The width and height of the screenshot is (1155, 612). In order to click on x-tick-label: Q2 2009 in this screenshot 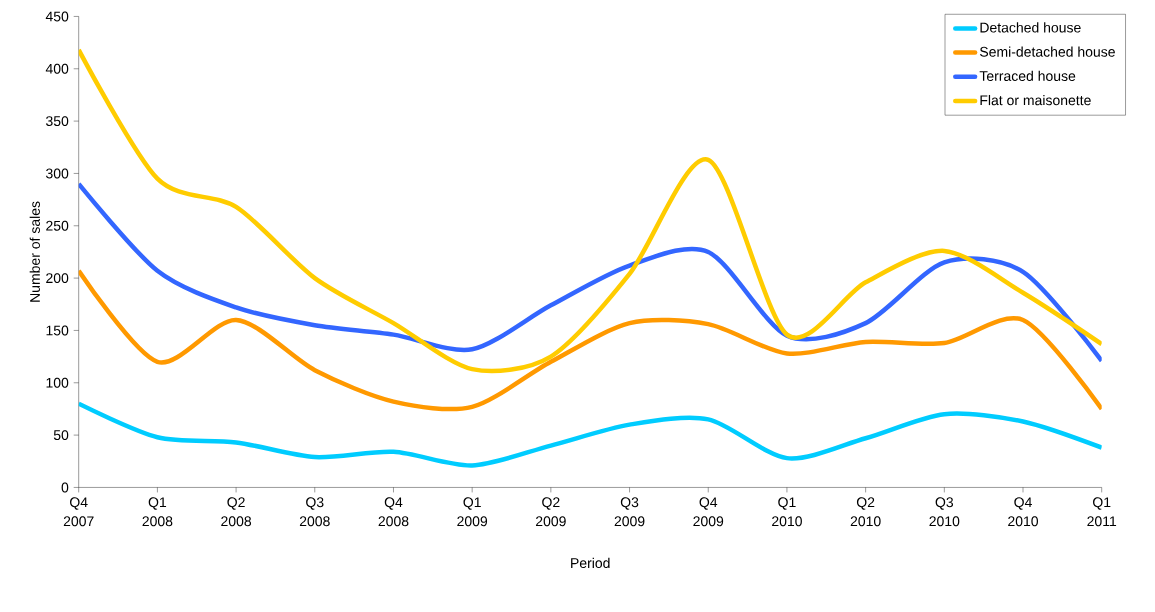, I will do `click(550, 512)`.